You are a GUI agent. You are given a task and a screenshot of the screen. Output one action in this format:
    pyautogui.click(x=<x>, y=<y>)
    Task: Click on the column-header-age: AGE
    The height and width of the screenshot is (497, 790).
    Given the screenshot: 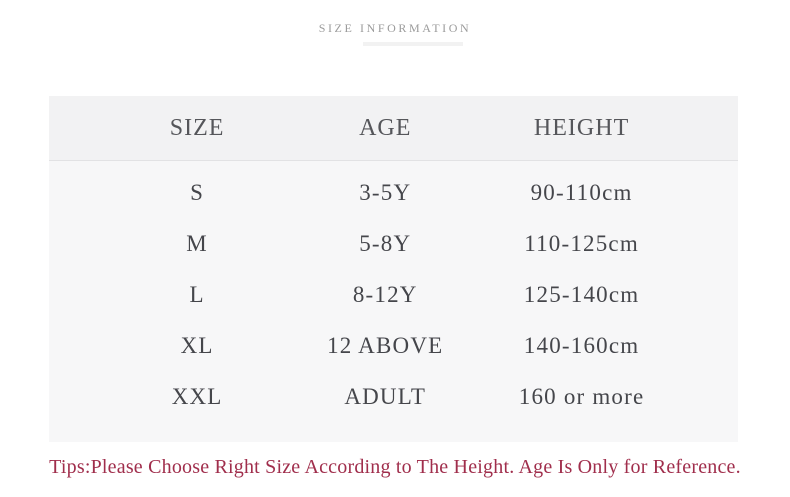 What is the action you would take?
    pyautogui.click(x=385, y=127)
    